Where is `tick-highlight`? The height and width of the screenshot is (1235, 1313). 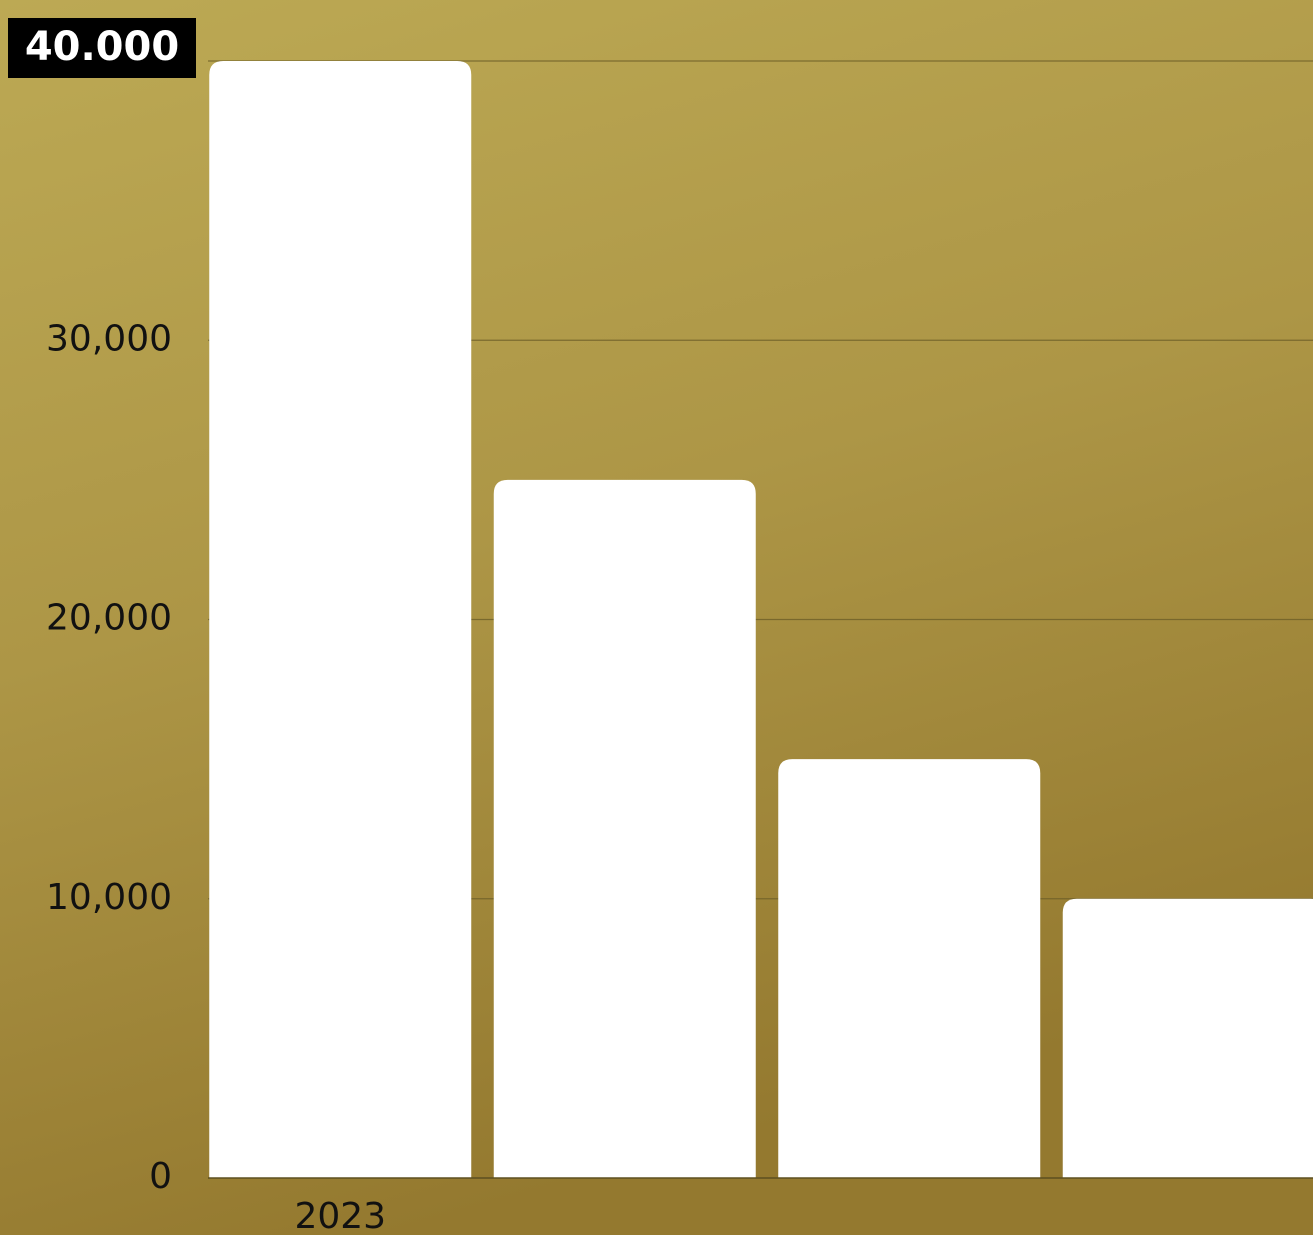
tick-highlight is located at coordinates (102, 48).